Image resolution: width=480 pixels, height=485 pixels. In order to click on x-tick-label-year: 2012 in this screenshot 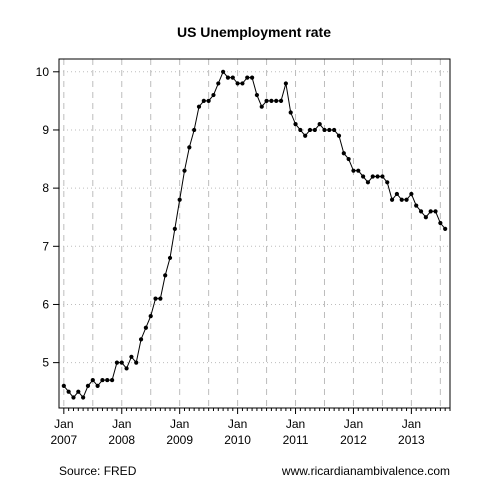, I will do `click(353, 440)`.